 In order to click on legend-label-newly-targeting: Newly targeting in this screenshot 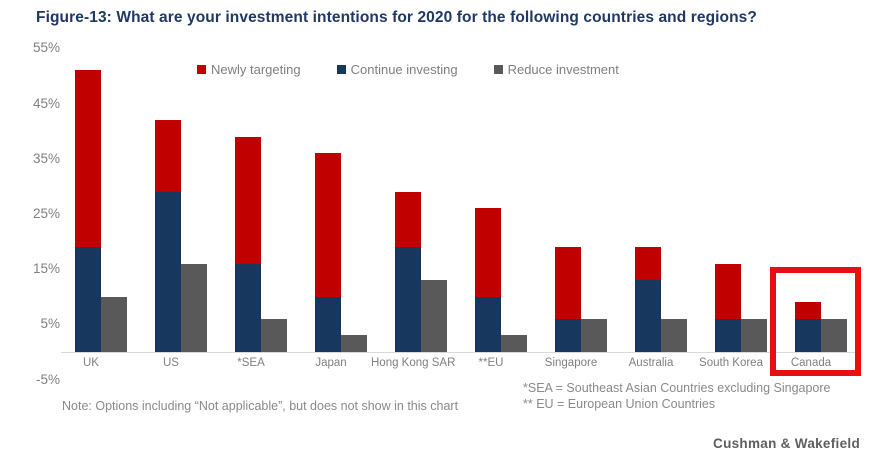, I will do `click(256, 69)`.